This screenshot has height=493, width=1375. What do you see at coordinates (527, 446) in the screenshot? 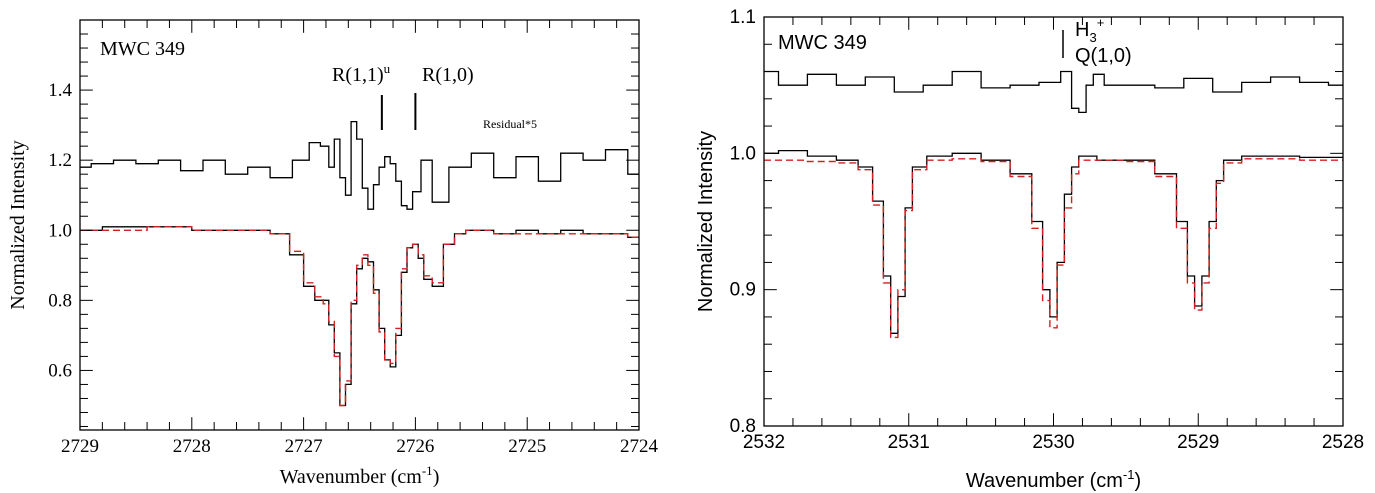
I see `x-tick-label: 2725` at bounding box center [527, 446].